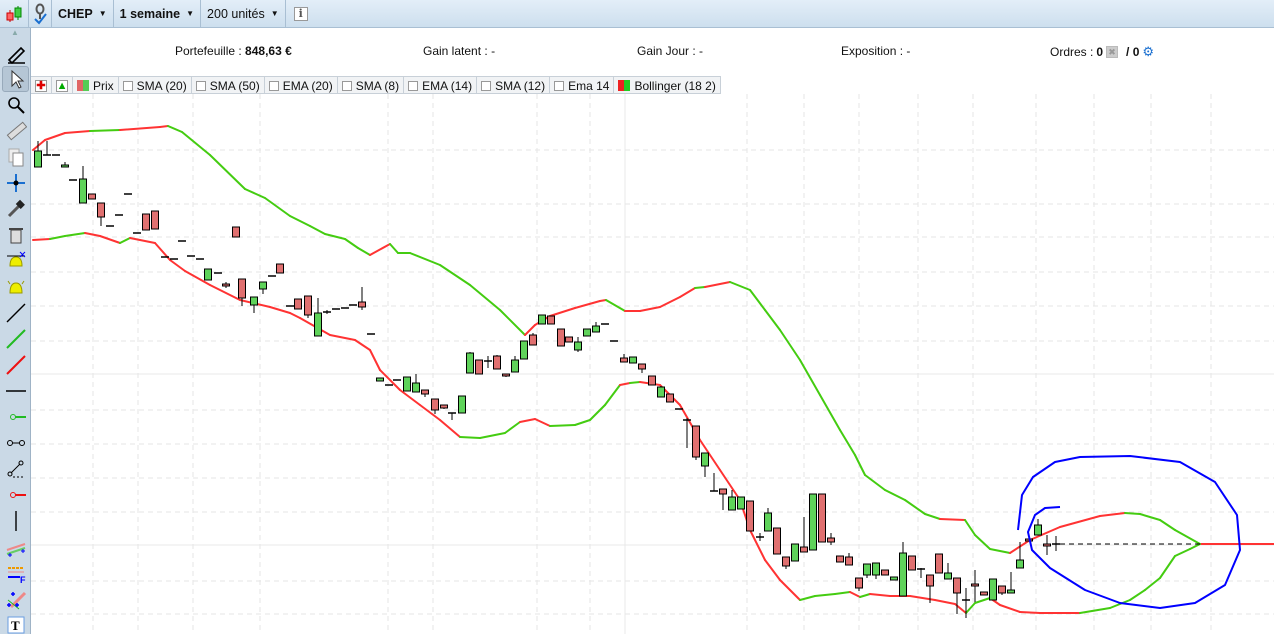 The image size is (1274, 638). I want to click on gears-icon: ⚙, so click(1148, 51).